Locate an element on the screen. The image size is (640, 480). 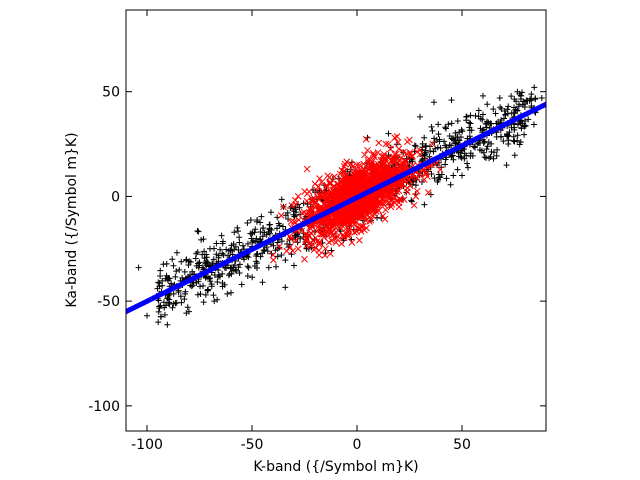
x-tick-label: 50 is located at coordinates (462, 445).